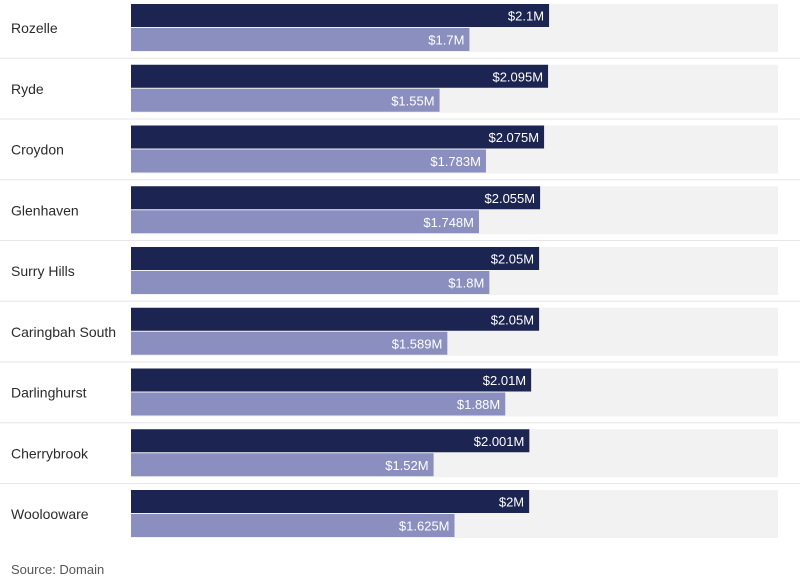 Image resolution: width=800 pixels, height=588 pixels. I want to click on data-label: $1.88M, so click(478, 404).